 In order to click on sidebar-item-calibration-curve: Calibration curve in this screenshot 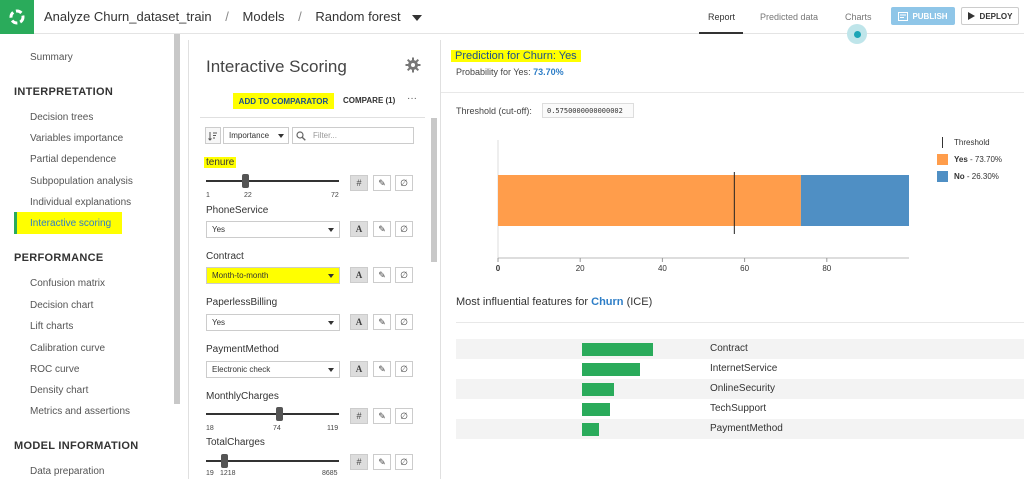, I will do `click(68, 348)`.